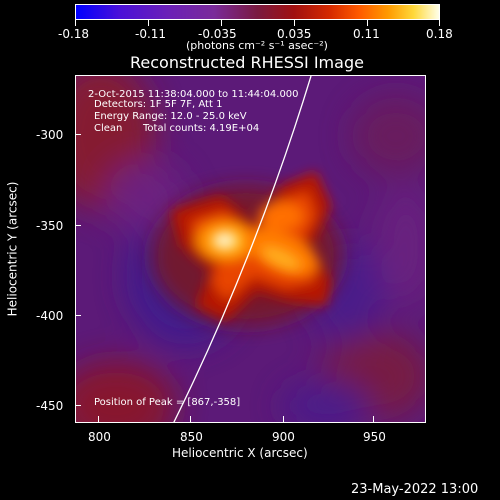  Describe the element at coordinates (167, 402) in the screenshot. I see `peak-position-label: Position of Peak = [867,-358]` at that location.